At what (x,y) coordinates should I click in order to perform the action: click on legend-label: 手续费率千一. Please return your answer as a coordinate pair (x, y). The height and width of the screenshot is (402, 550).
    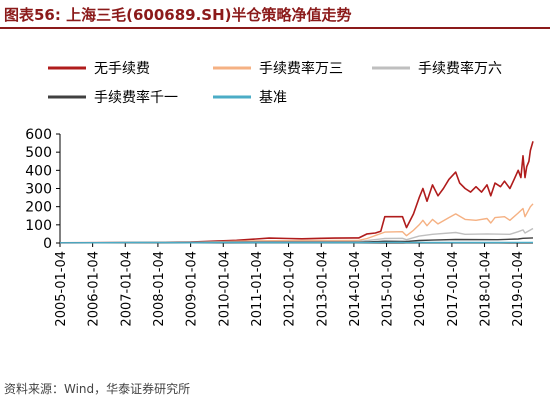
    Looking at the image, I should click on (136, 97).